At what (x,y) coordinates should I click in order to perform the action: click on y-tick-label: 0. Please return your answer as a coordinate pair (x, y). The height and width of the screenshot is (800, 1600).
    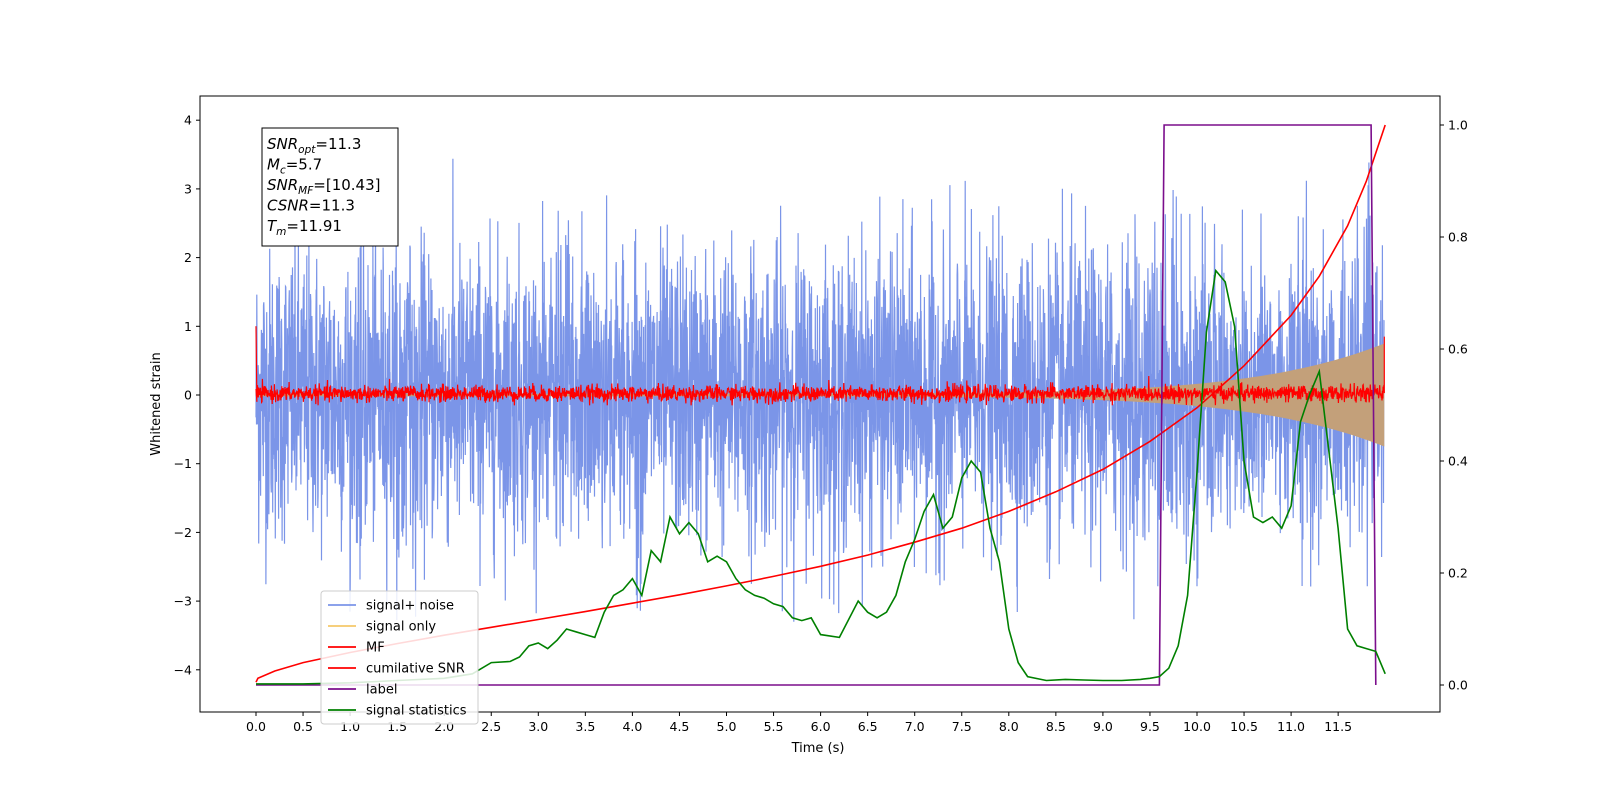
    Looking at the image, I should click on (188, 395).